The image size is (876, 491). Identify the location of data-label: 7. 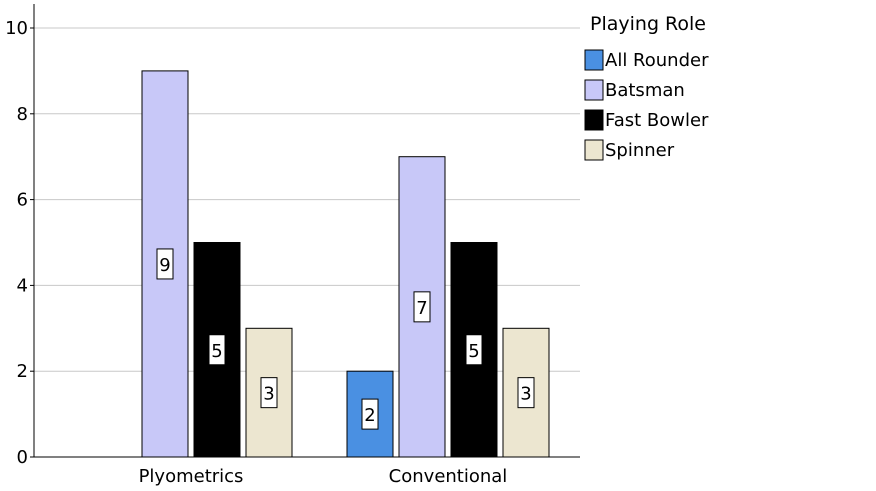
(421, 308).